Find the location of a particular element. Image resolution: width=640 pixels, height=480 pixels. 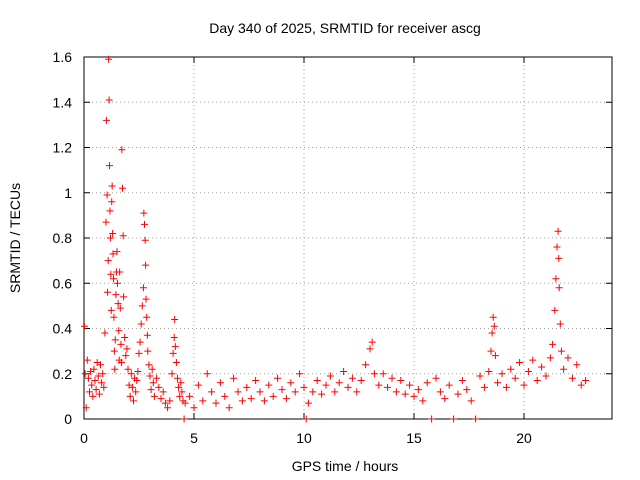

y-tick-label: 0 is located at coordinates (68, 419).